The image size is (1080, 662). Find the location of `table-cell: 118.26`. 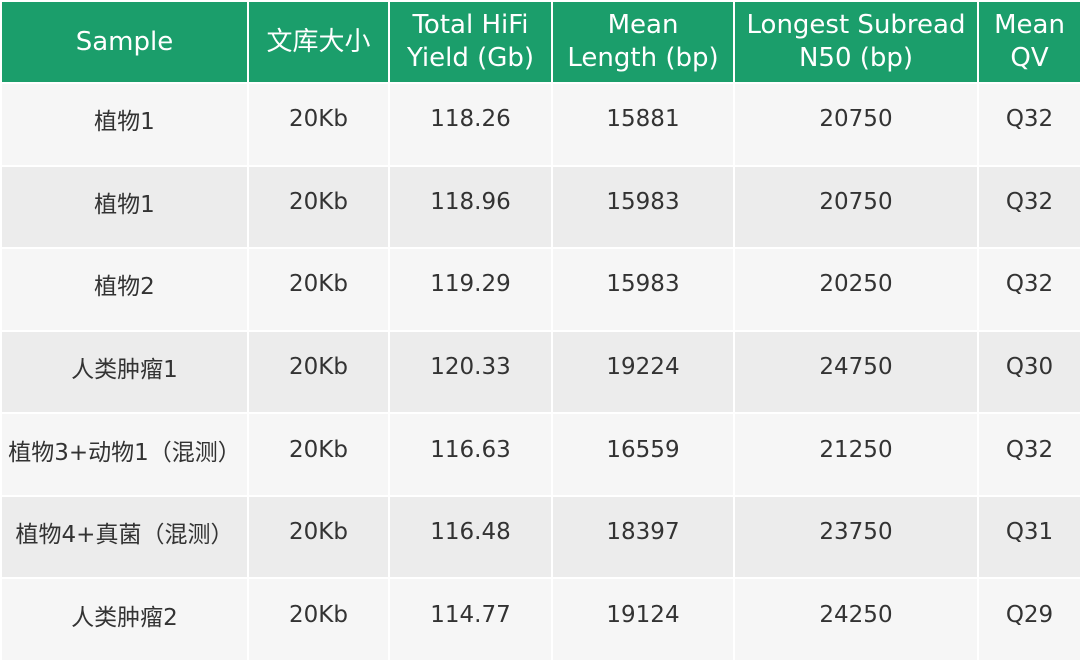

table-cell: 118.26 is located at coordinates (470, 124).